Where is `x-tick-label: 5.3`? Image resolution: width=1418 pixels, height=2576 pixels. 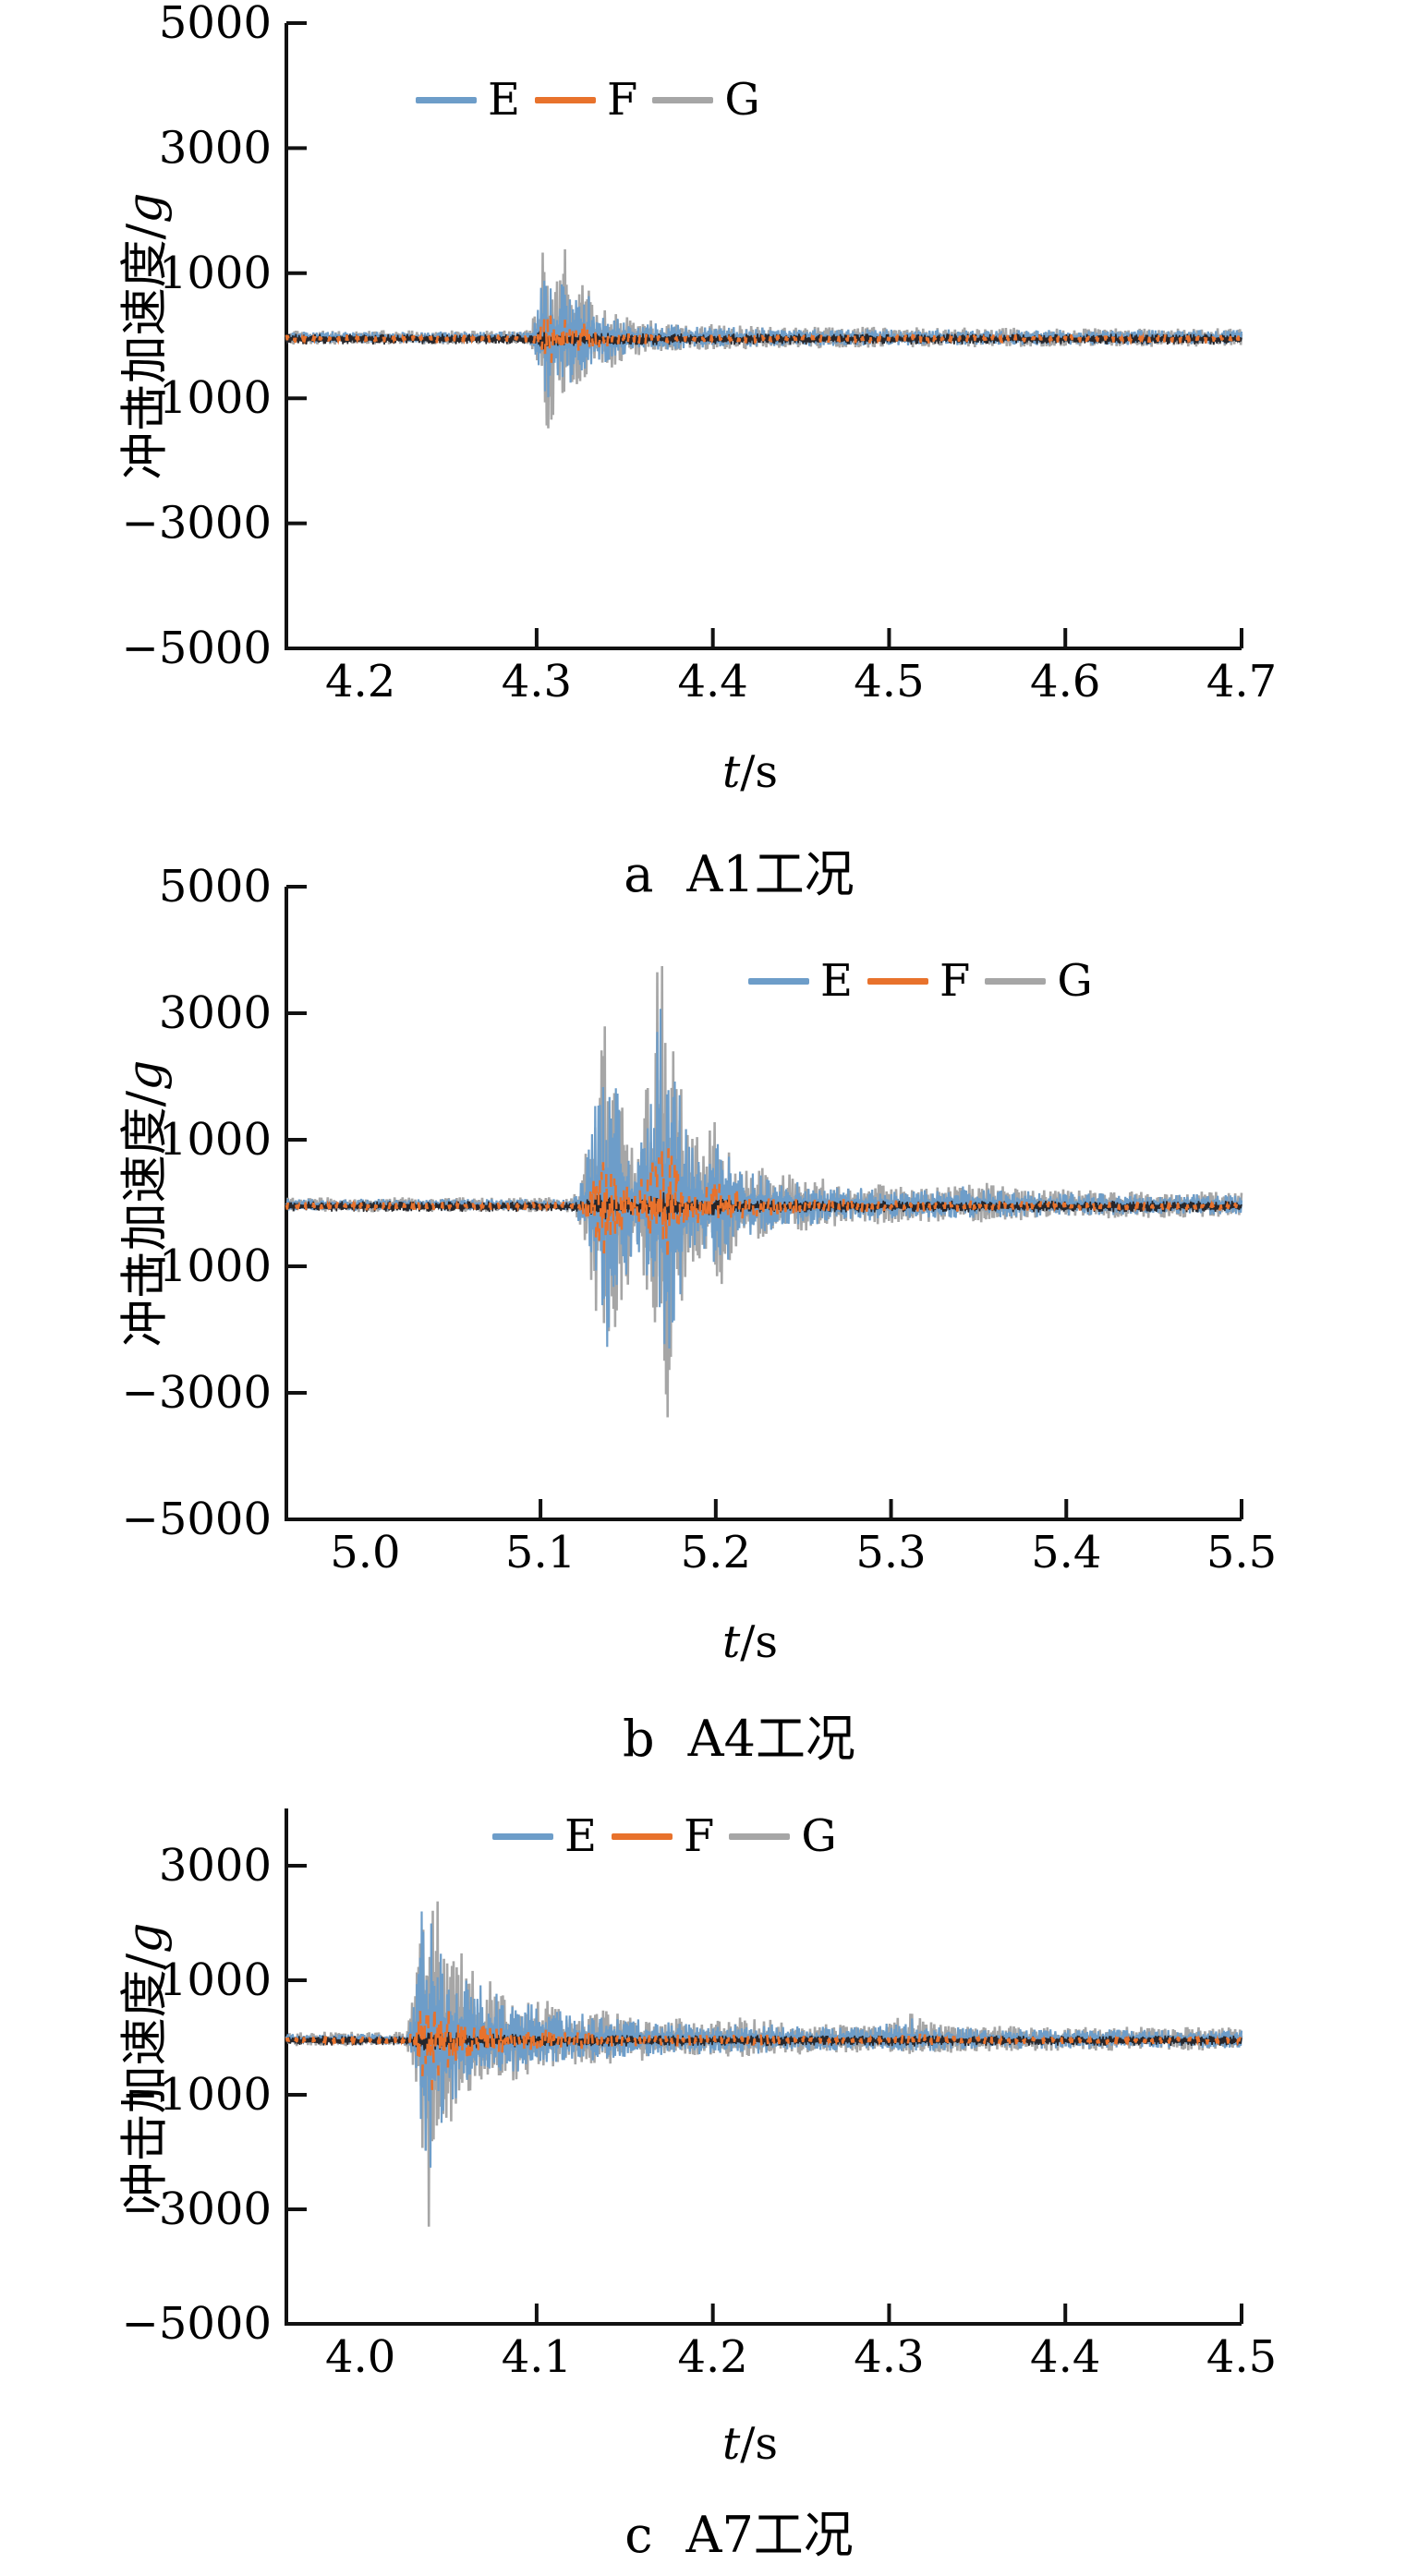 x-tick-label: 5.3 is located at coordinates (890, 1552).